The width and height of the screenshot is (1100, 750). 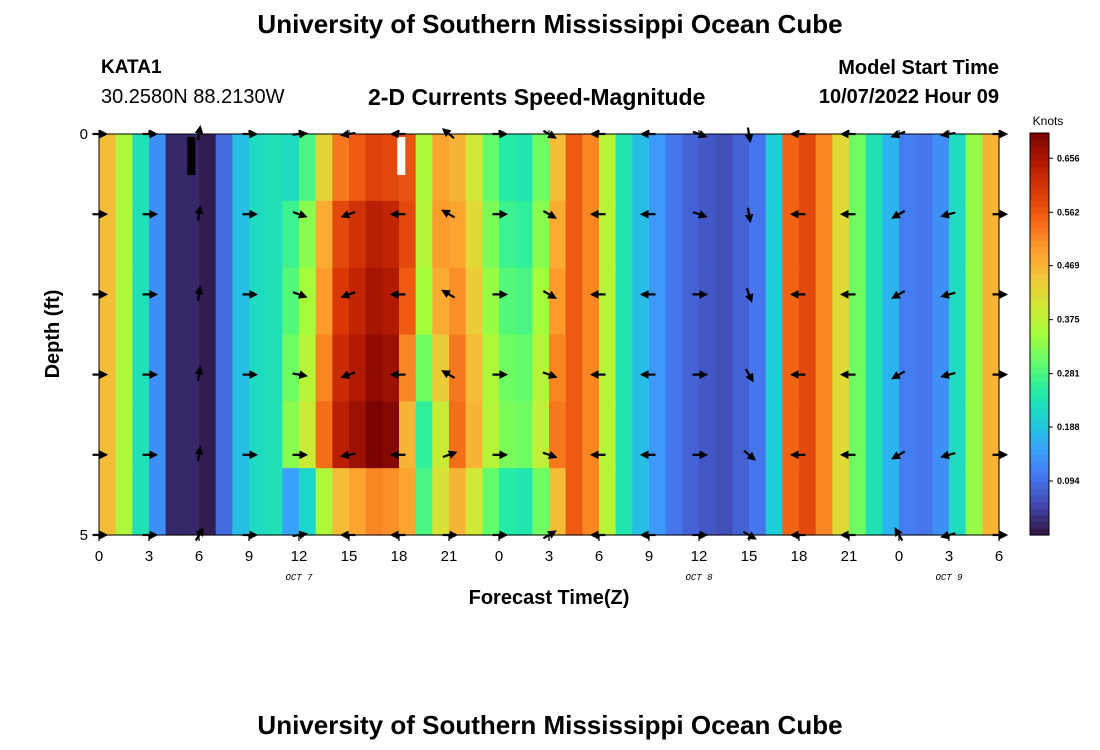 I want to click on x-tick-label: 9, so click(x=649, y=556).